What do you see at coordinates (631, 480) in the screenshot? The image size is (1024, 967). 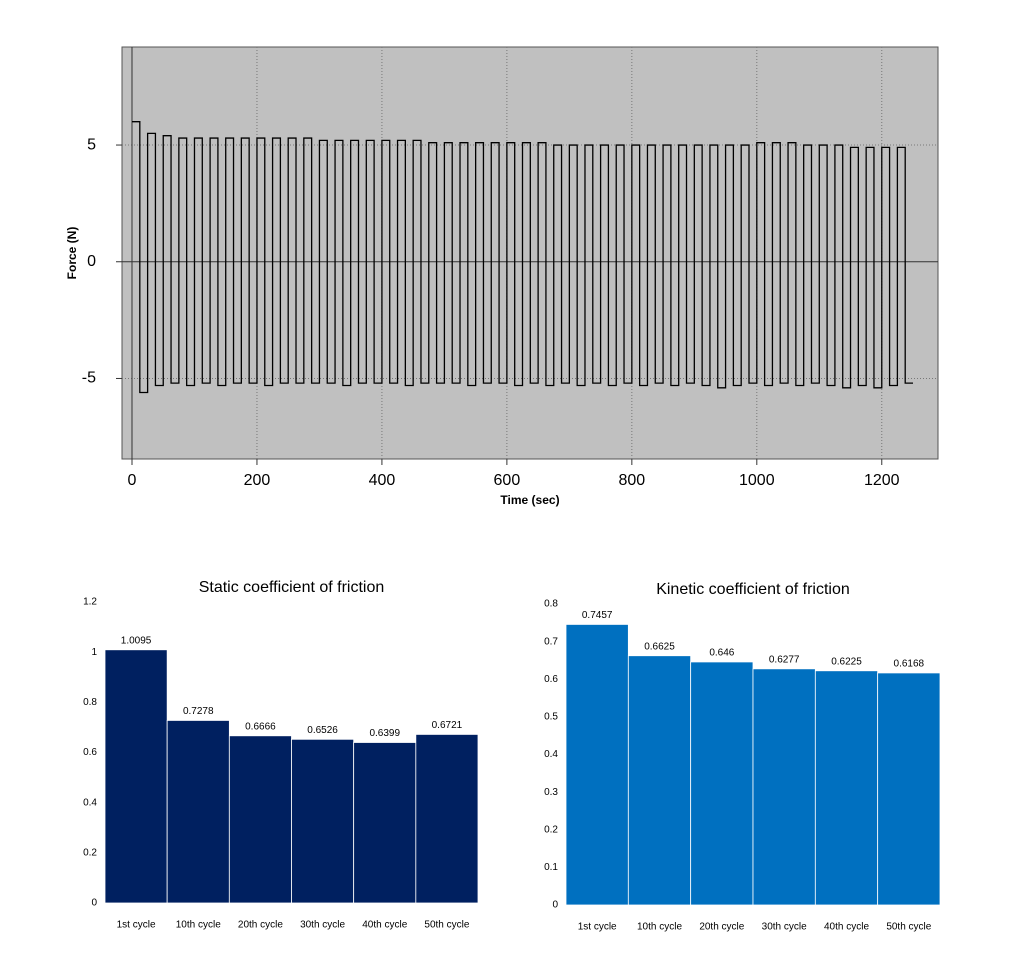 I see `x-tick-label: 800` at bounding box center [631, 480].